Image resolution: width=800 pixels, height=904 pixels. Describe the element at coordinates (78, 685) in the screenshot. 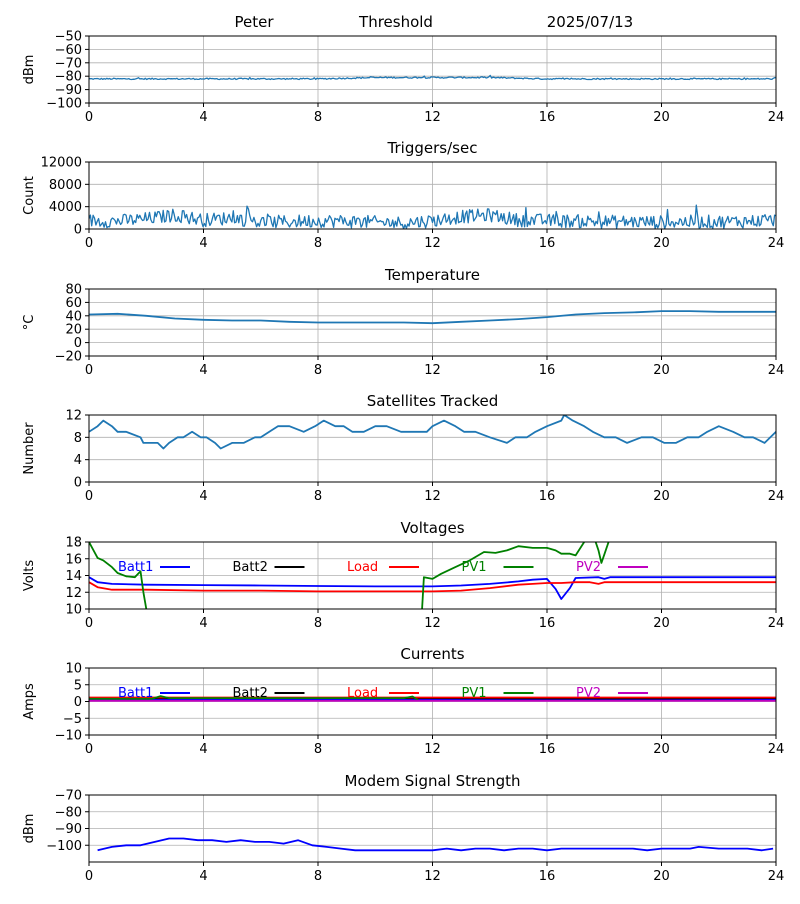

I see `y-tick-label: 5` at that location.